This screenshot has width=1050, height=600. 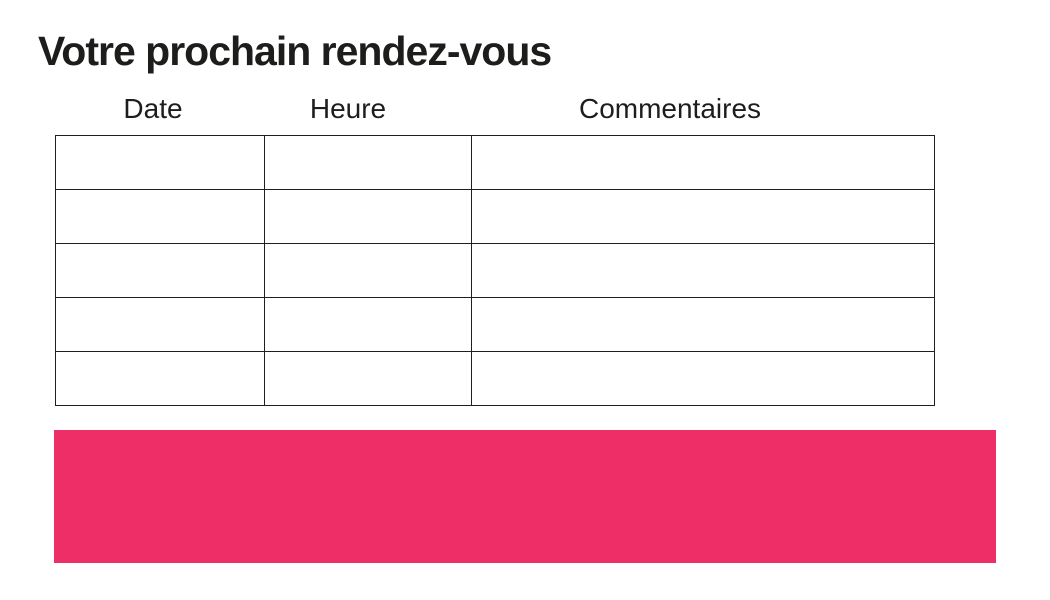 What do you see at coordinates (475, 109) in the screenshot?
I see `table-column-headers: Date Heure Commentaires` at bounding box center [475, 109].